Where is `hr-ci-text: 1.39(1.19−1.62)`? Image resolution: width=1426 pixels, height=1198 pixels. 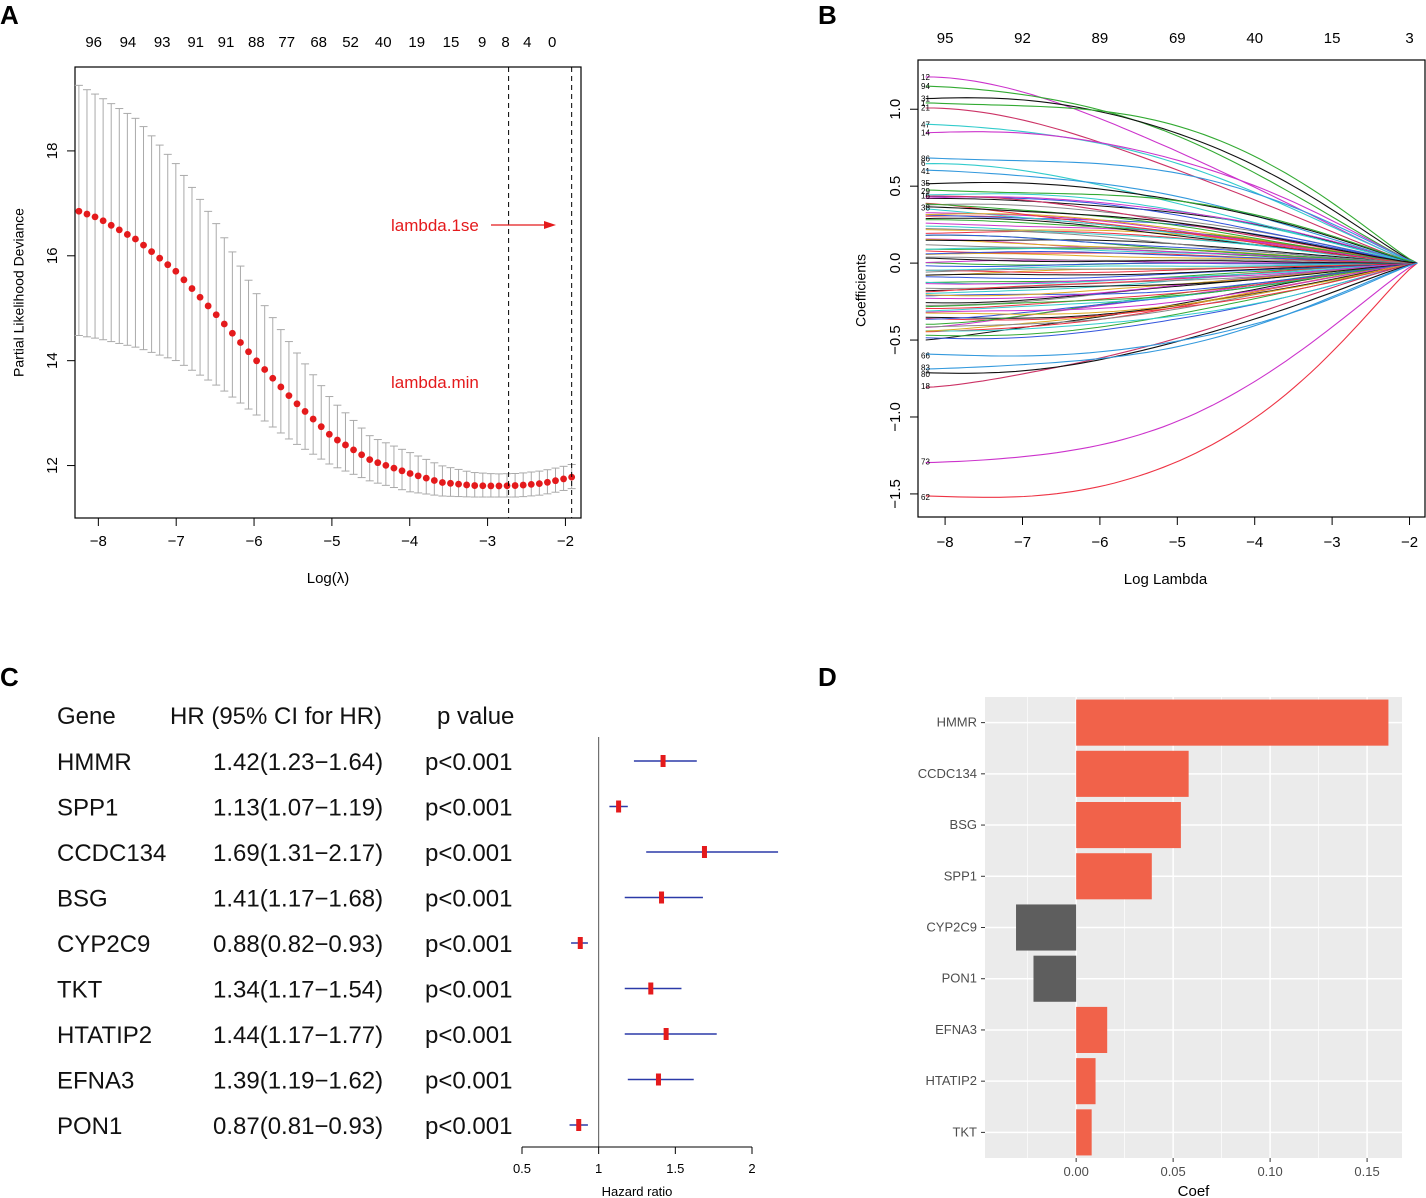
hr-ci-text: 1.39(1.19−1.62) is located at coordinates (298, 1081).